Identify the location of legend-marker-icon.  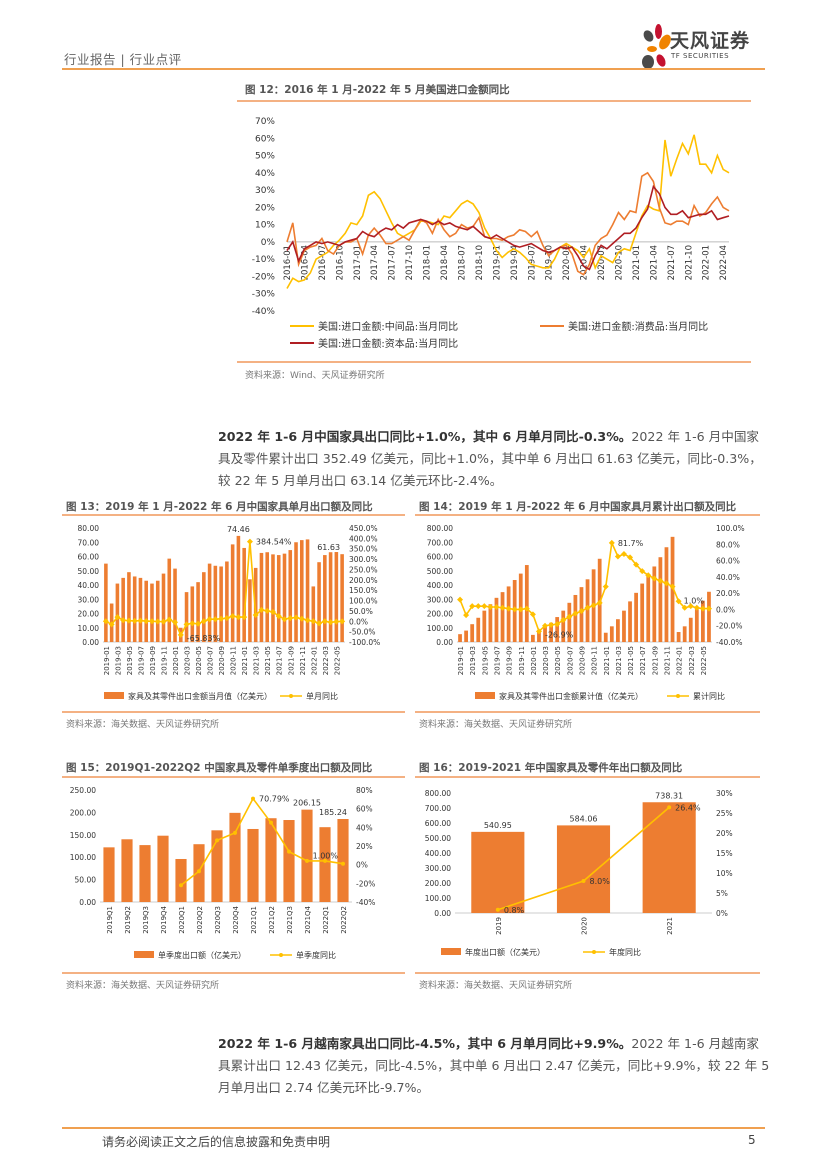
(678, 696).